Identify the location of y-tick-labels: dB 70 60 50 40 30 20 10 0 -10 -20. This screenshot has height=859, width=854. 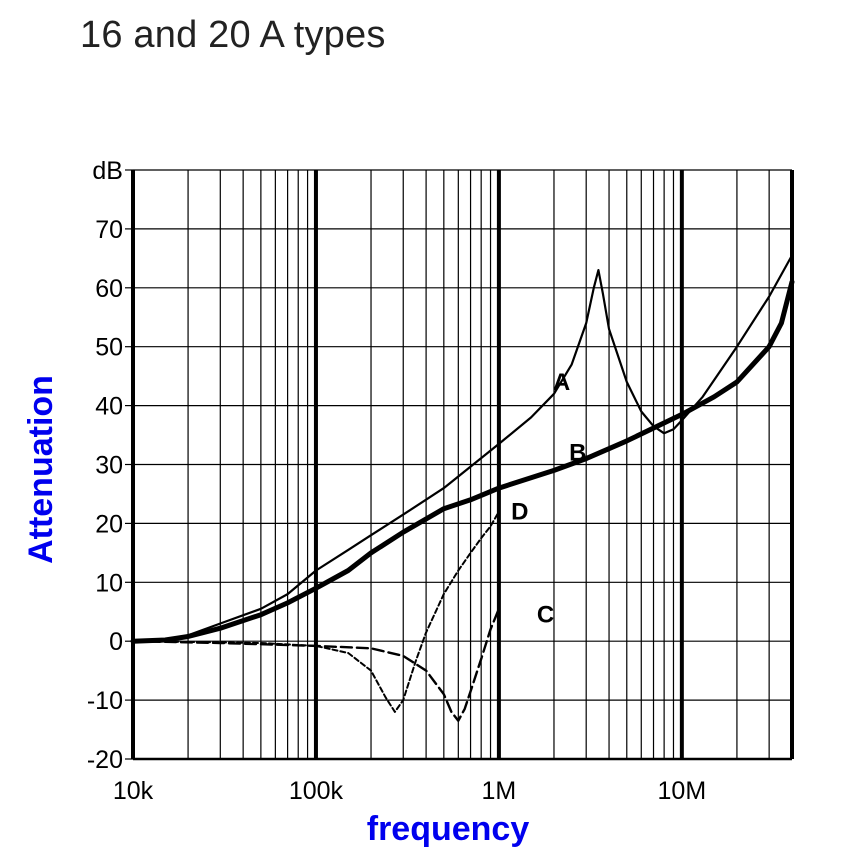
(105, 465).